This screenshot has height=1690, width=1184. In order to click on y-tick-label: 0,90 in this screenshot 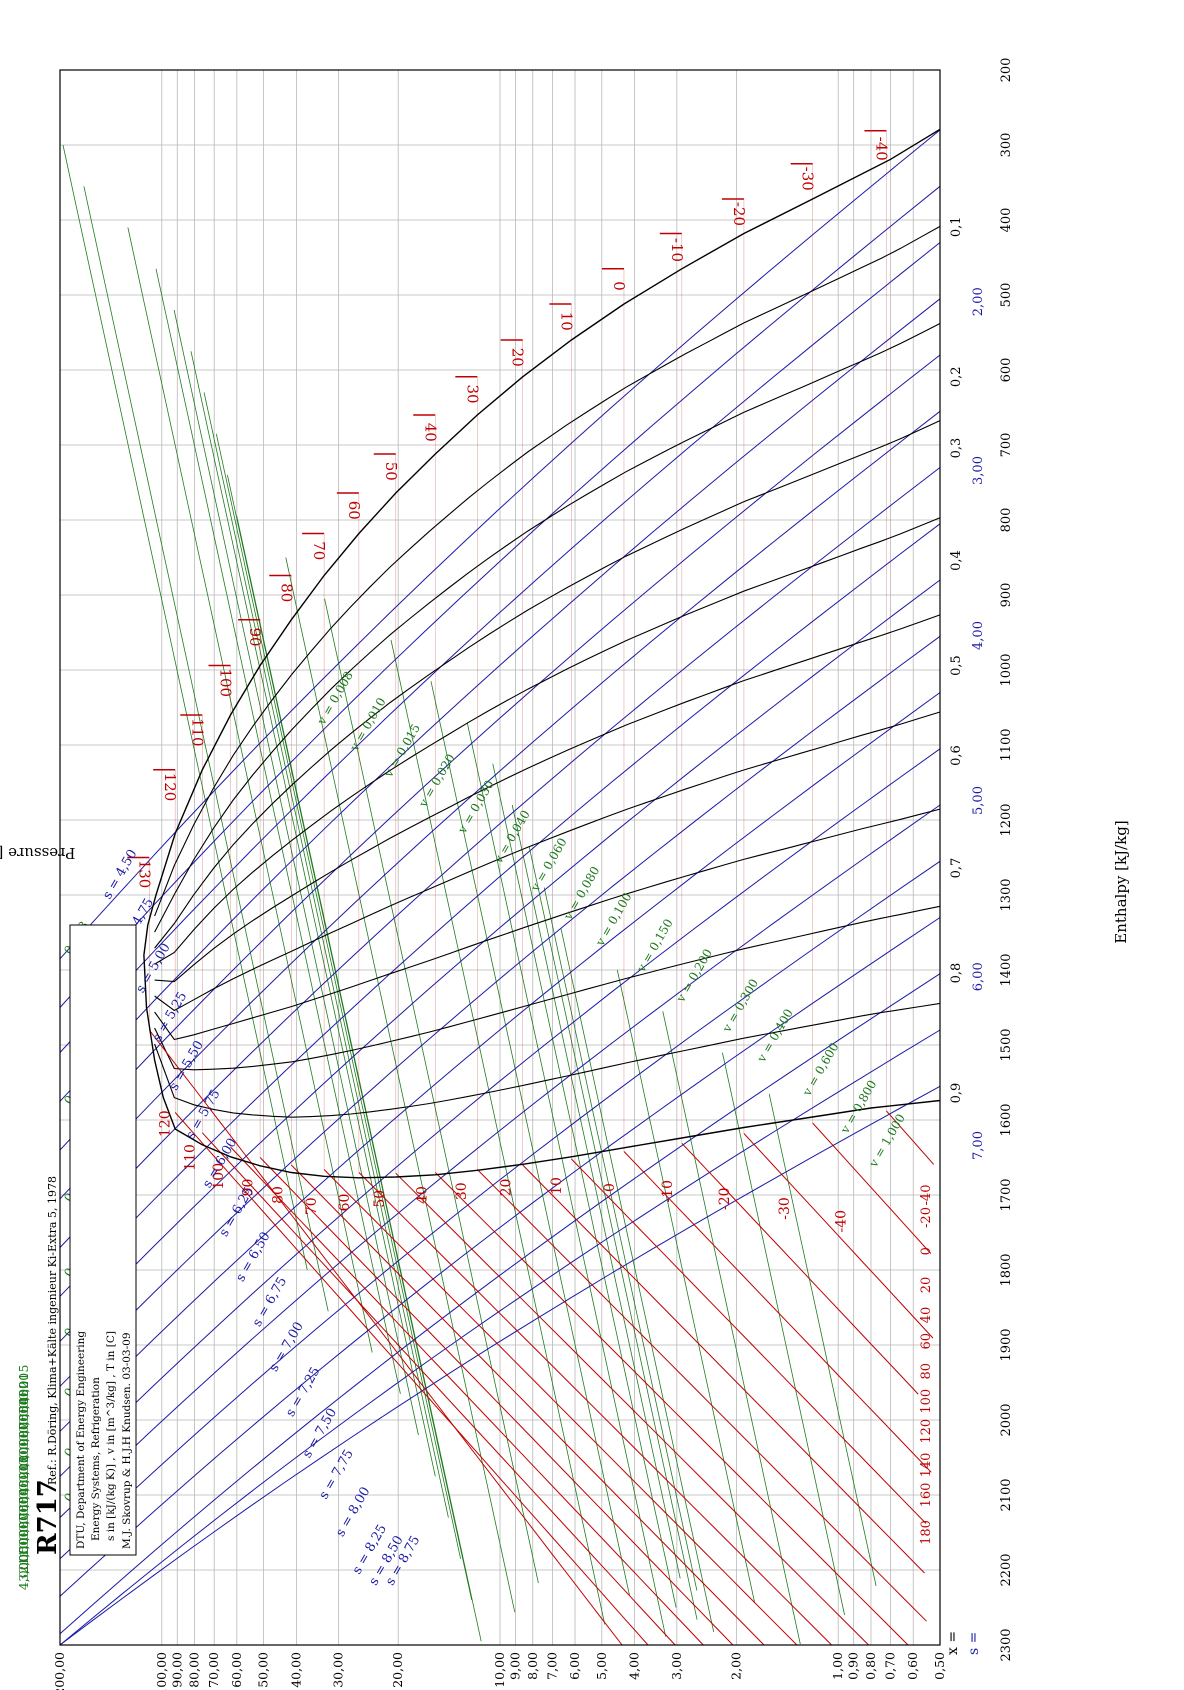, I will do `click(853, 1666)`.